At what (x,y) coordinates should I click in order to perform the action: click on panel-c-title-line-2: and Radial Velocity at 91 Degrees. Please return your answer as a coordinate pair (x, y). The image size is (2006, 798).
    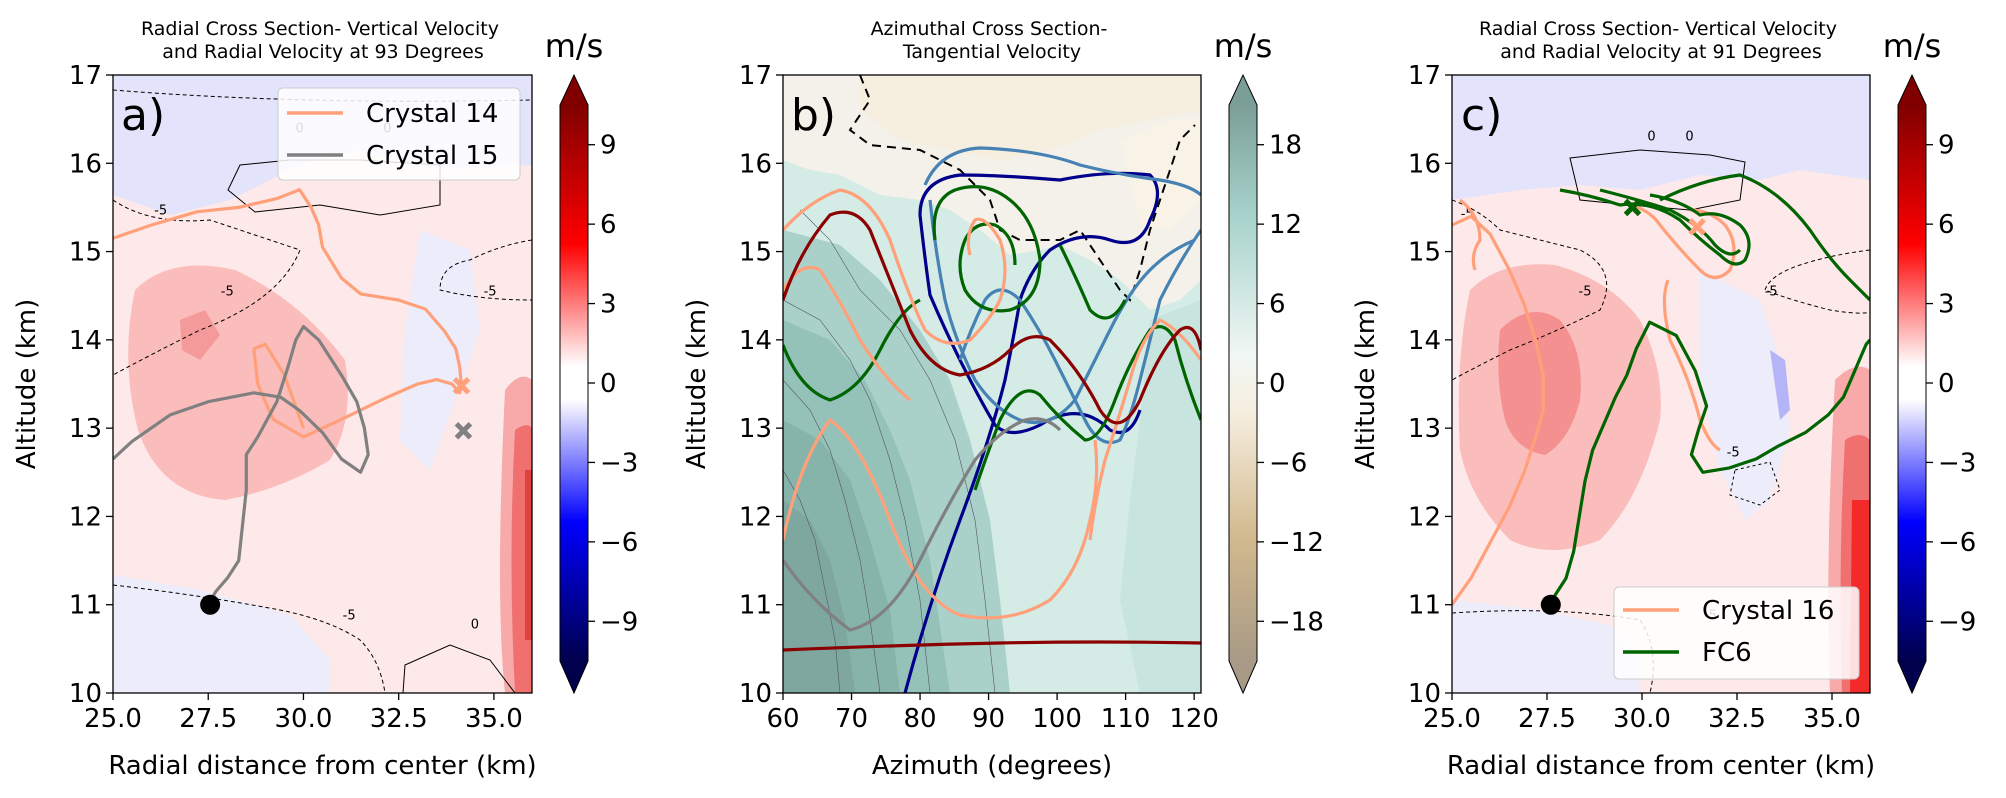
    Looking at the image, I should click on (1661, 52).